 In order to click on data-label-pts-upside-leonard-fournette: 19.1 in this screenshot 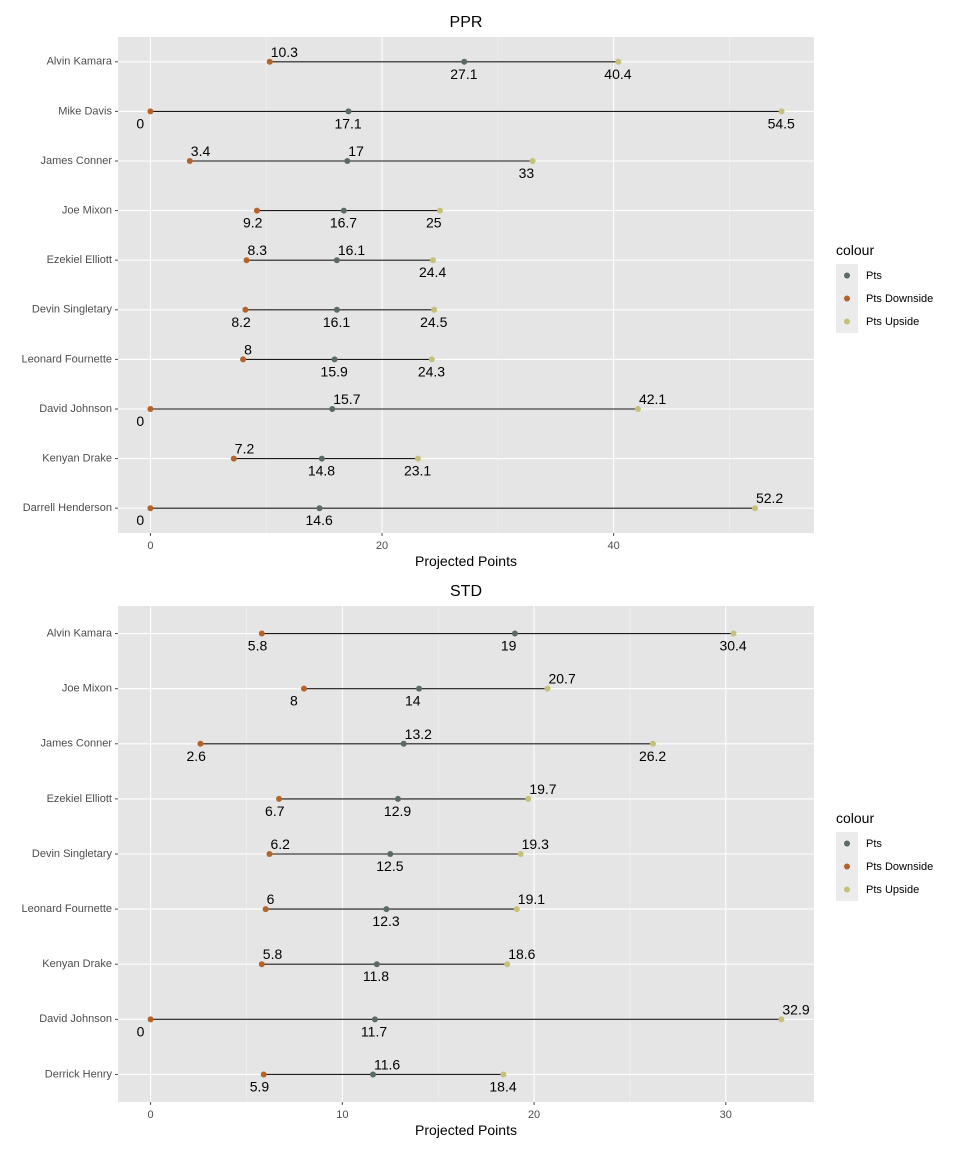, I will do `click(531, 899)`.